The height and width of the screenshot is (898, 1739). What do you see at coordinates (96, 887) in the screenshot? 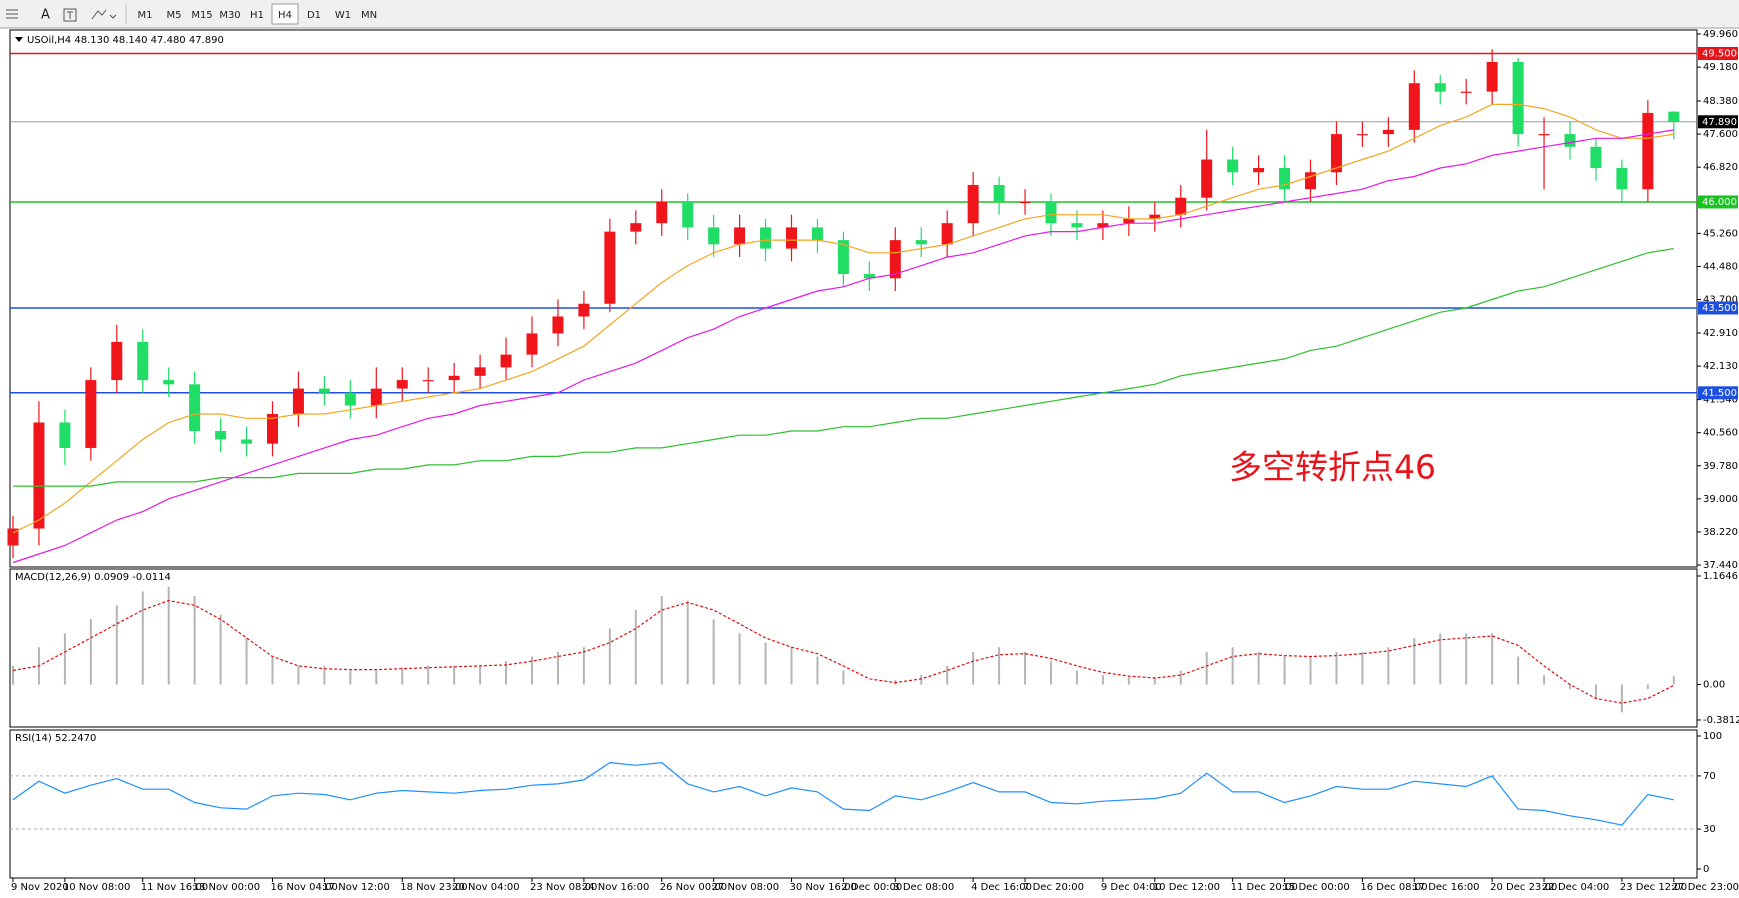
I see `x-tick-label: 10 Nov 08:00` at bounding box center [96, 887].